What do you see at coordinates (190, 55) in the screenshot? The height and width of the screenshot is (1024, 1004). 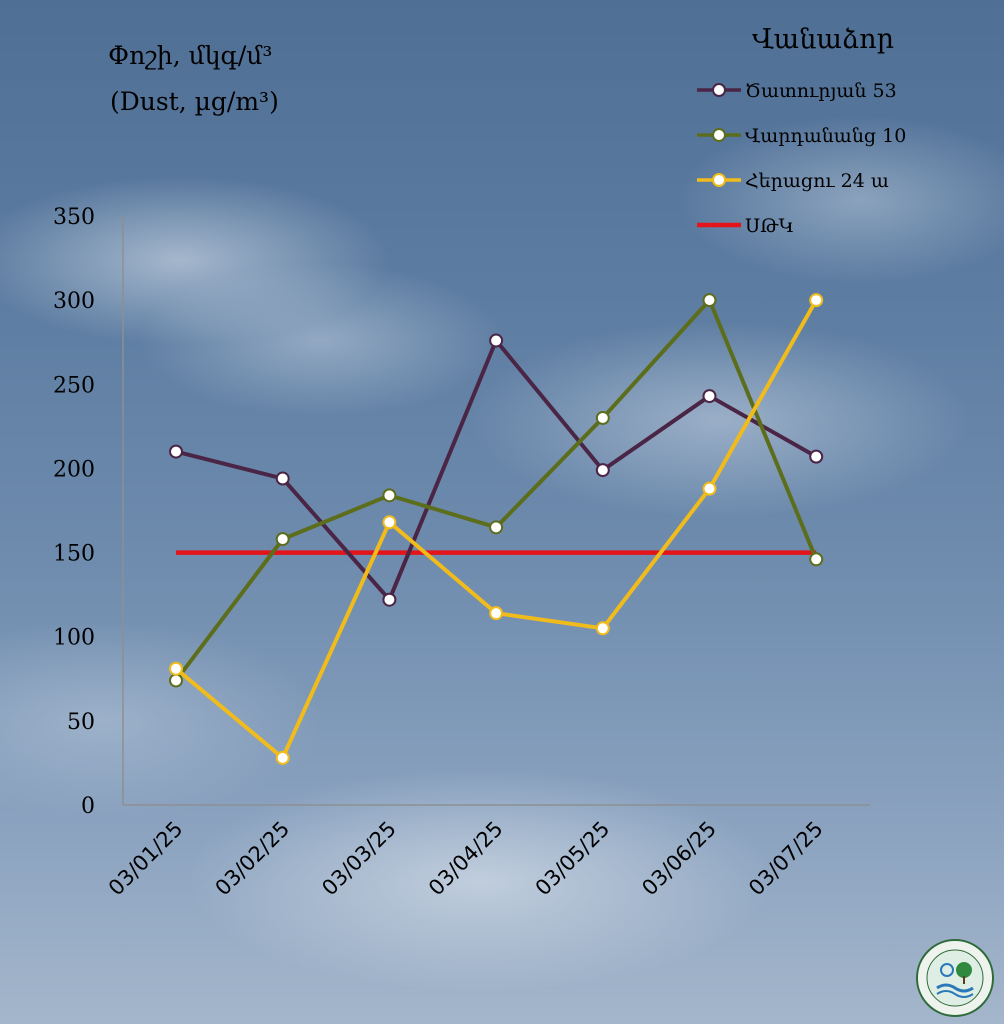 I see `y-axis-label: Փոշի, մկգ/մ³` at bounding box center [190, 55].